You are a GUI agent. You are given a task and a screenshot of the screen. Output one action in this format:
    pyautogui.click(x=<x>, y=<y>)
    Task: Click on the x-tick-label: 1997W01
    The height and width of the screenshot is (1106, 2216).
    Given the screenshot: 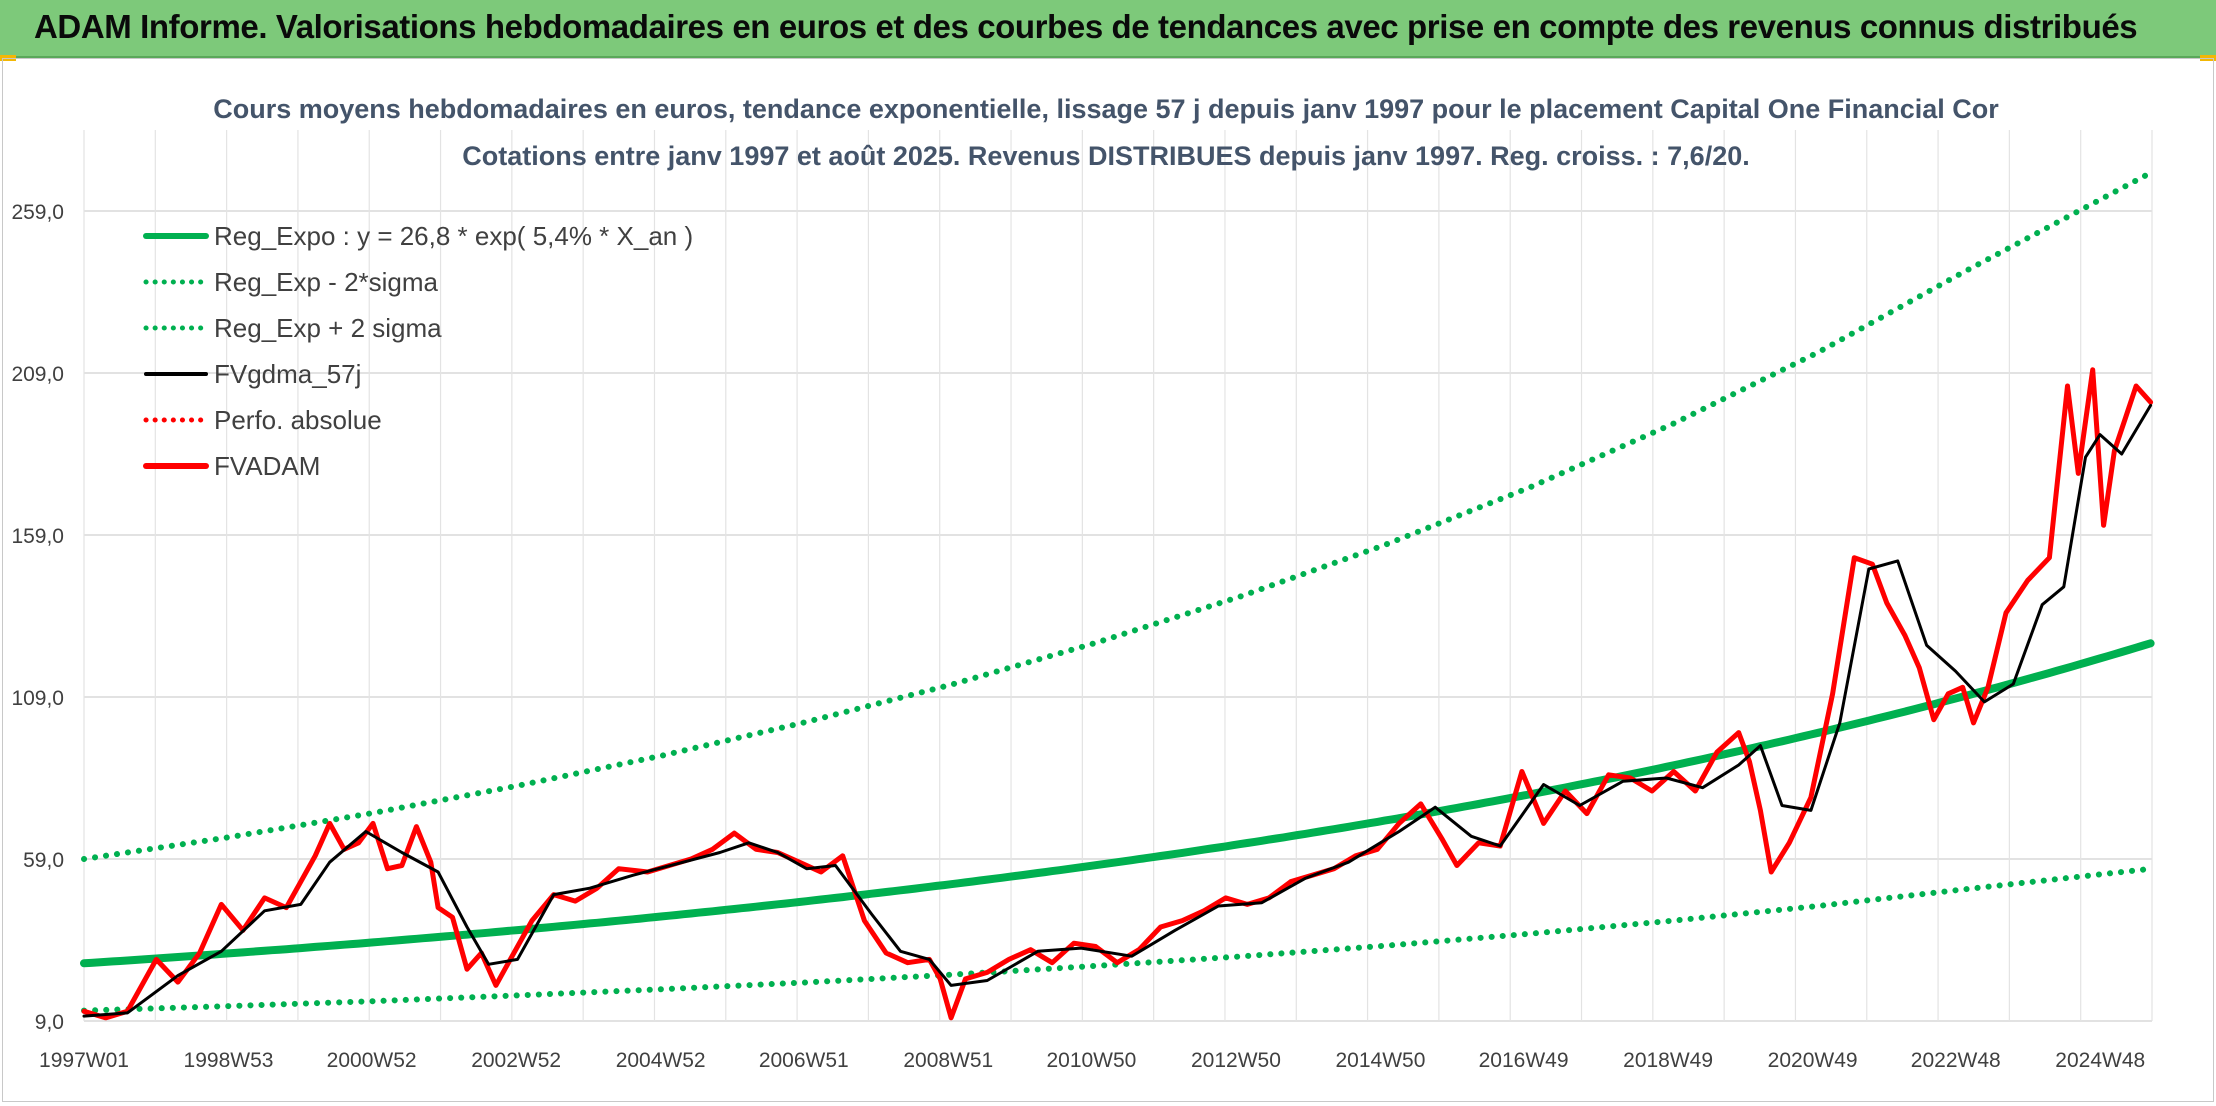 What is the action you would take?
    pyautogui.click(x=84, y=1060)
    